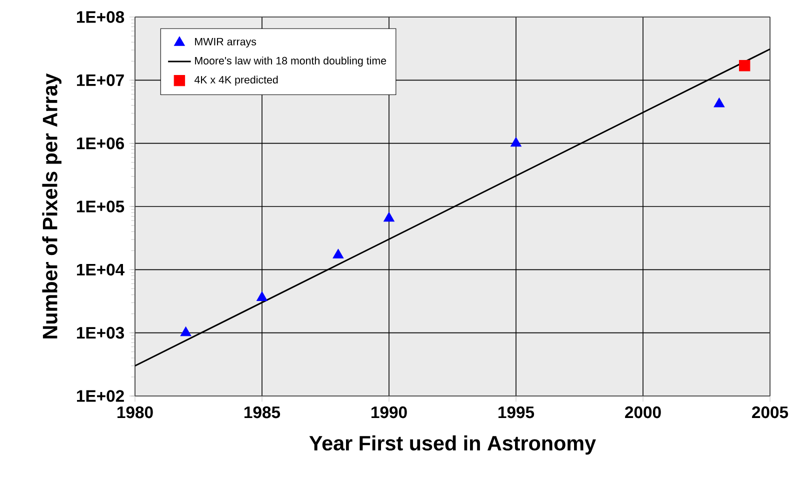  I want to click on x-tick-label: 1985, so click(262, 412).